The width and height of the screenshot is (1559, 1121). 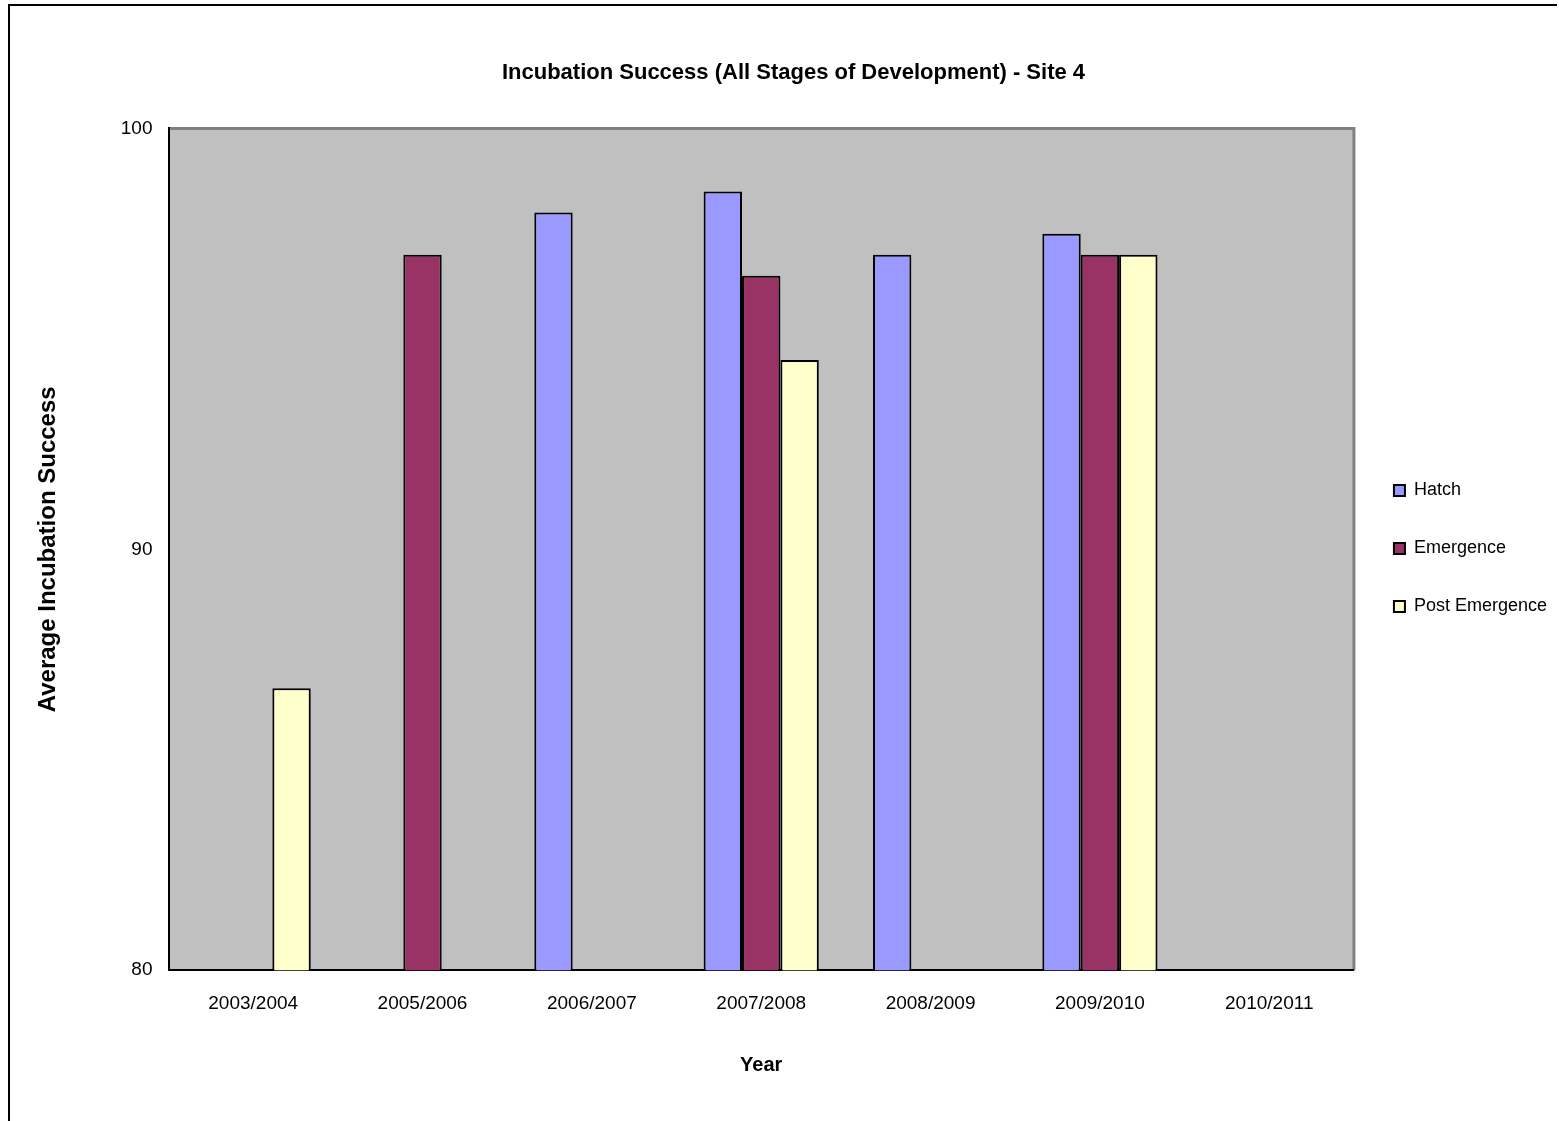 I want to click on chart-title: Incubation Success (All Stages of Development) - Site 4, so click(x=793, y=72).